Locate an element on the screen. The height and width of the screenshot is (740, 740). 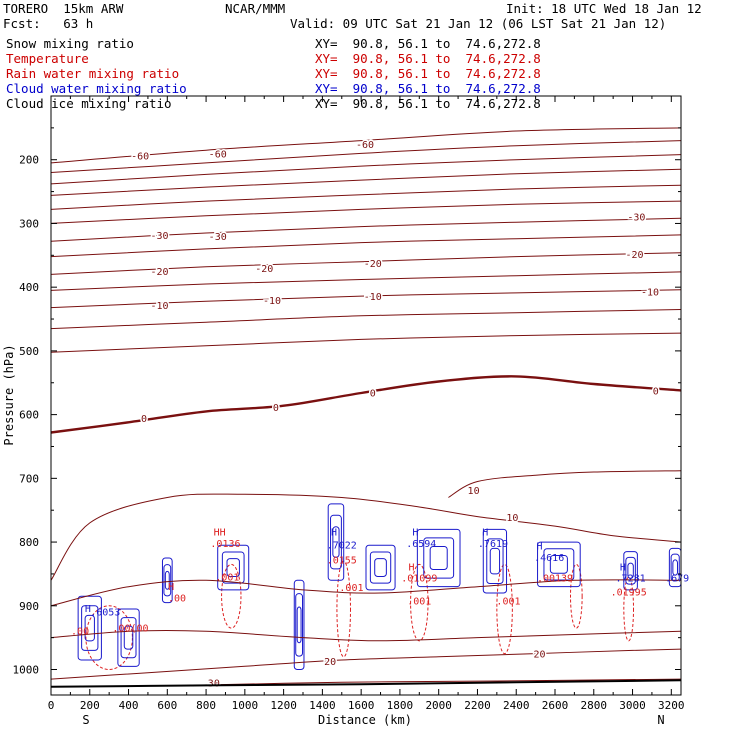
y-tick-label: 600 is located at coordinates (29, 415).